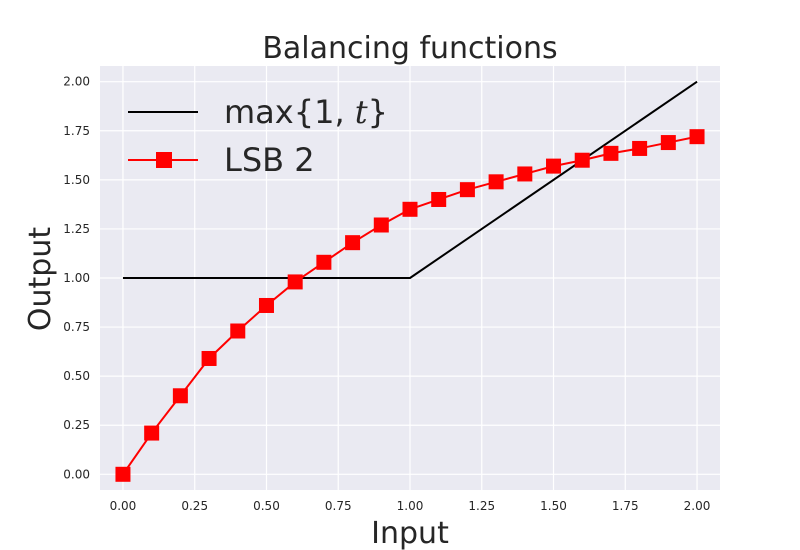  Describe the element at coordinates (76, 327) in the screenshot. I see `y-tick-label: 0.75` at that location.